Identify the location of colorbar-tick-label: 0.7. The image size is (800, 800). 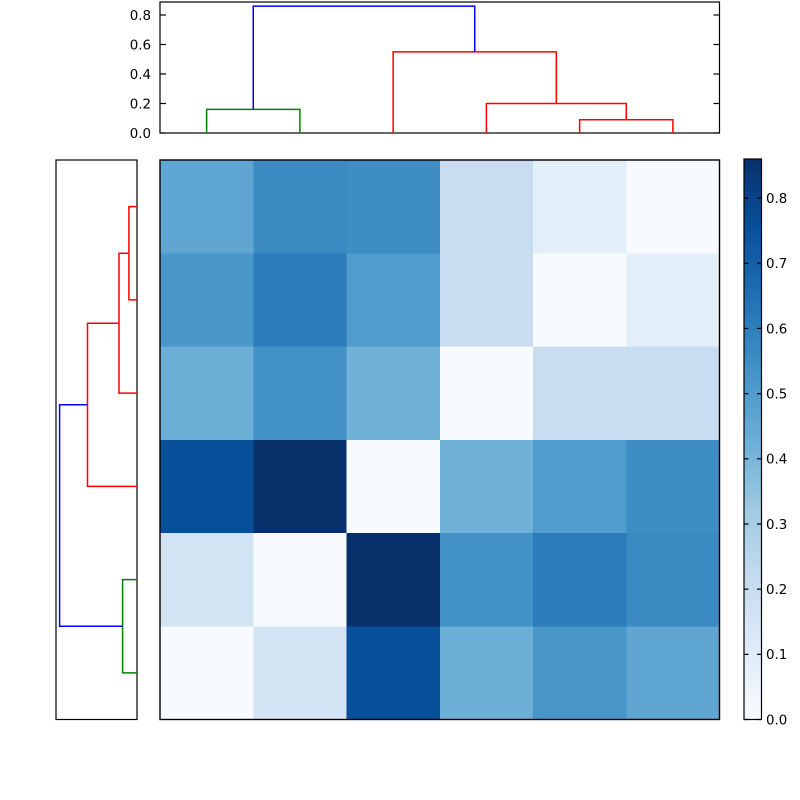
(776, 264).